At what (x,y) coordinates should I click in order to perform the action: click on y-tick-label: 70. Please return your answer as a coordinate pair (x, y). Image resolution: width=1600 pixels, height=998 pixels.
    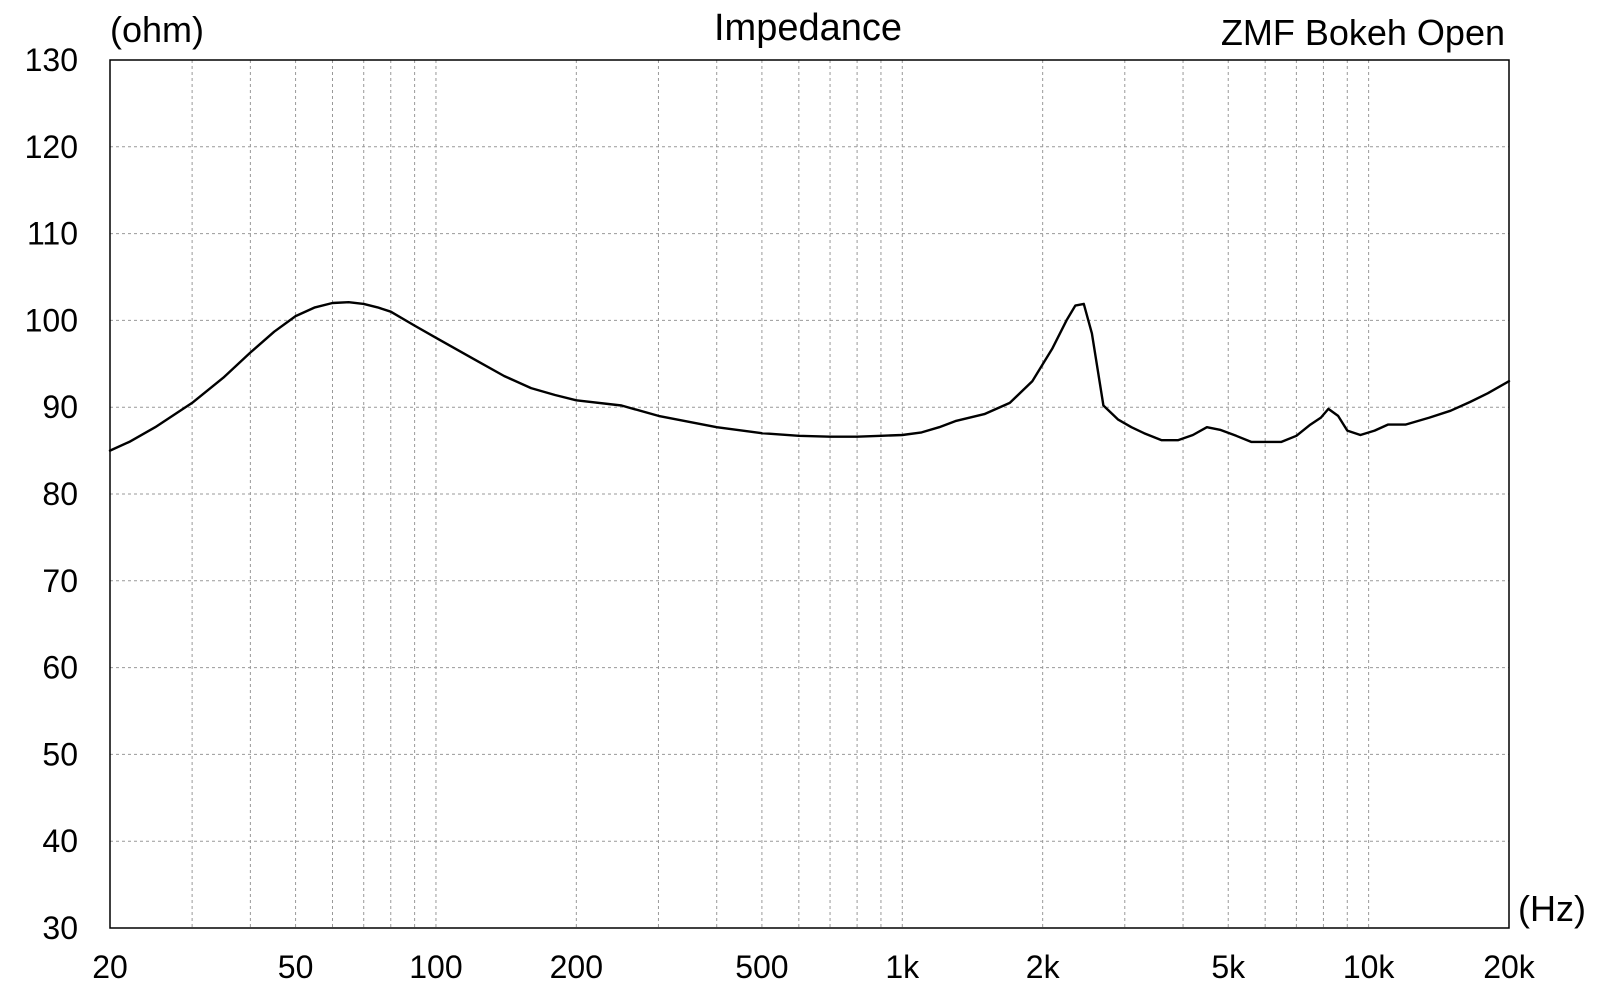
    Looking at the image, I should click on (60, 581).